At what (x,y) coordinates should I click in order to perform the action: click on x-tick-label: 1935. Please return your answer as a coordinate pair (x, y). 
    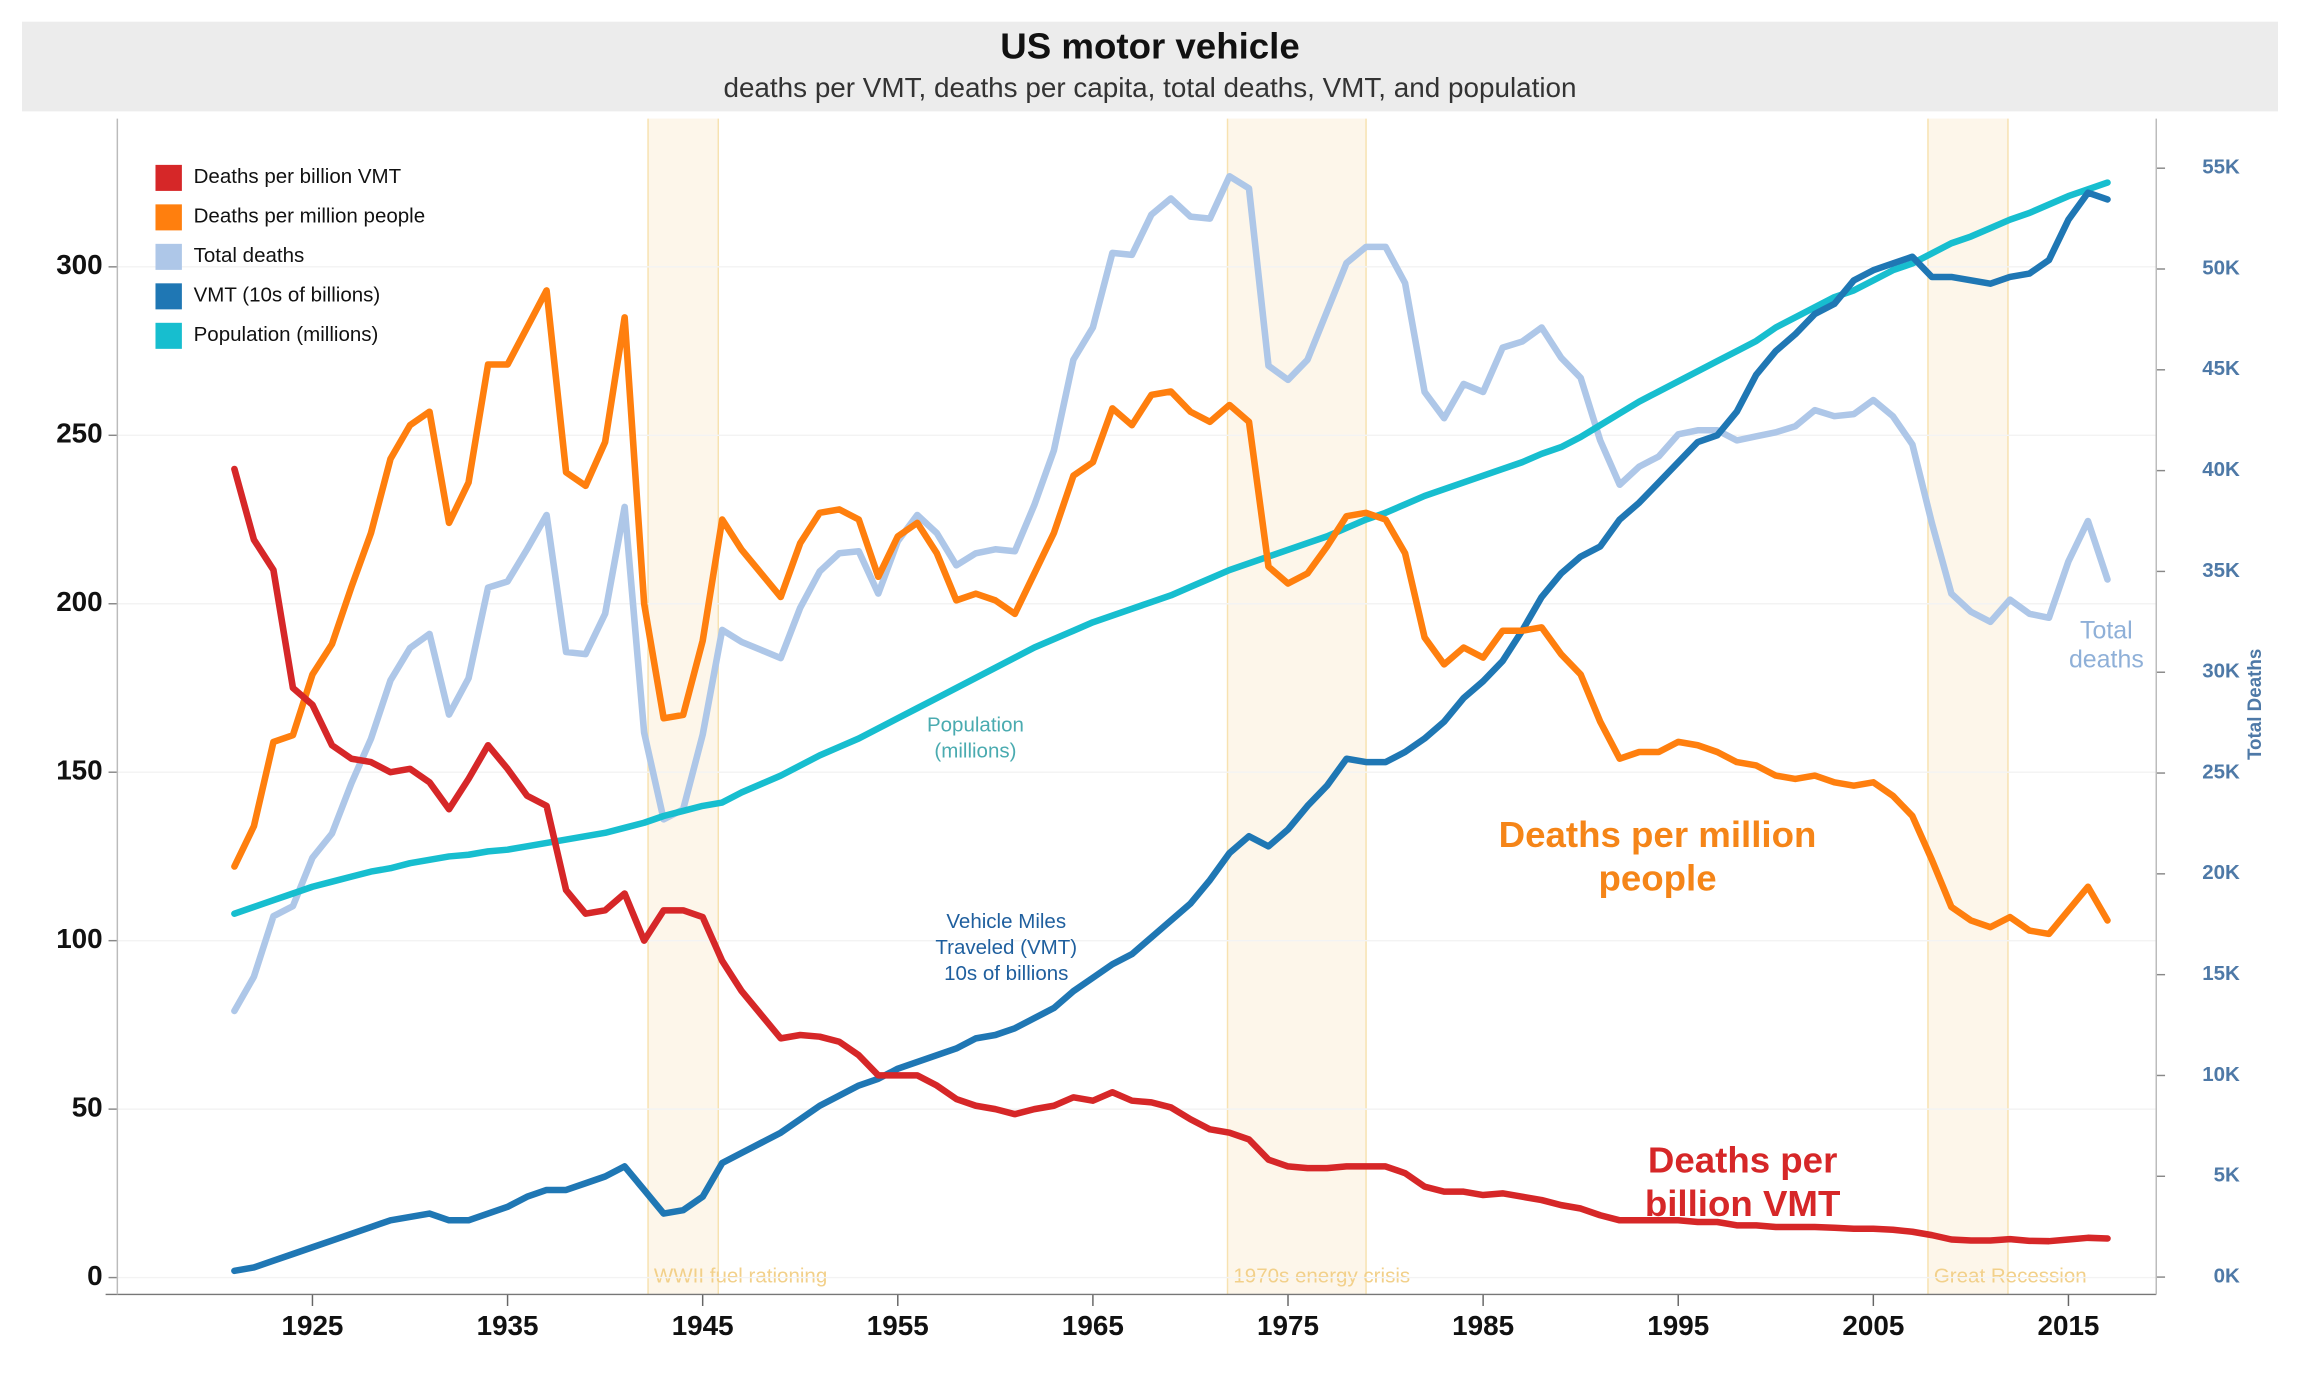
    Looking at the image, I should click on (508, 1325).